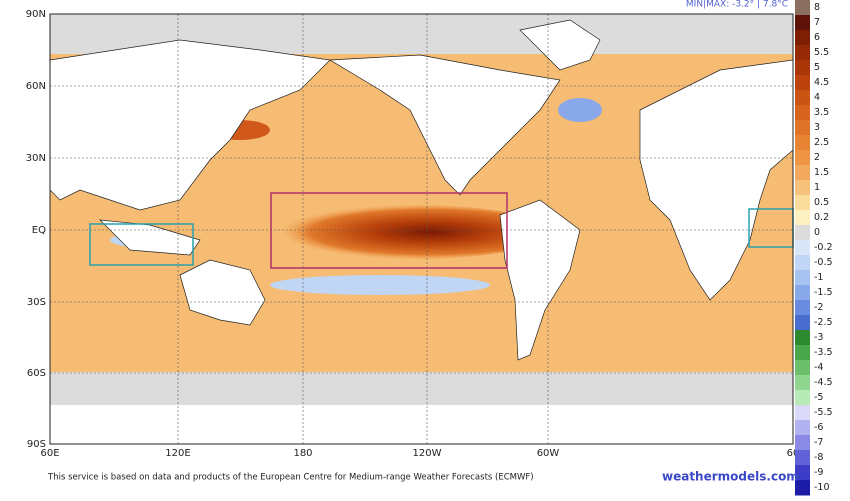 The width and height of the screenshot is (850, 501). What do you see at coordinates (823, 292) in the screenshot?
I see `legend-label: -1.5` at bounding box center [823, 292].